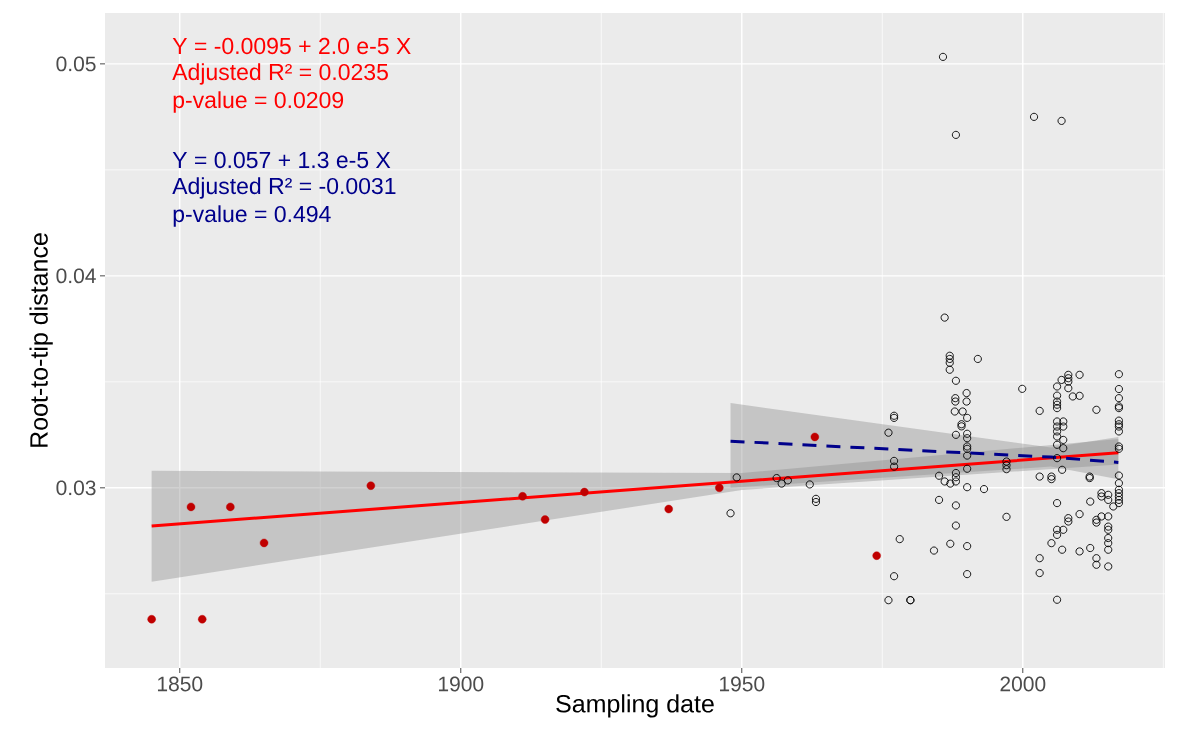 The width and height of the screenshot is (1178, 735). I want to click on y-tick-label: 0.04, so click(76, 276).